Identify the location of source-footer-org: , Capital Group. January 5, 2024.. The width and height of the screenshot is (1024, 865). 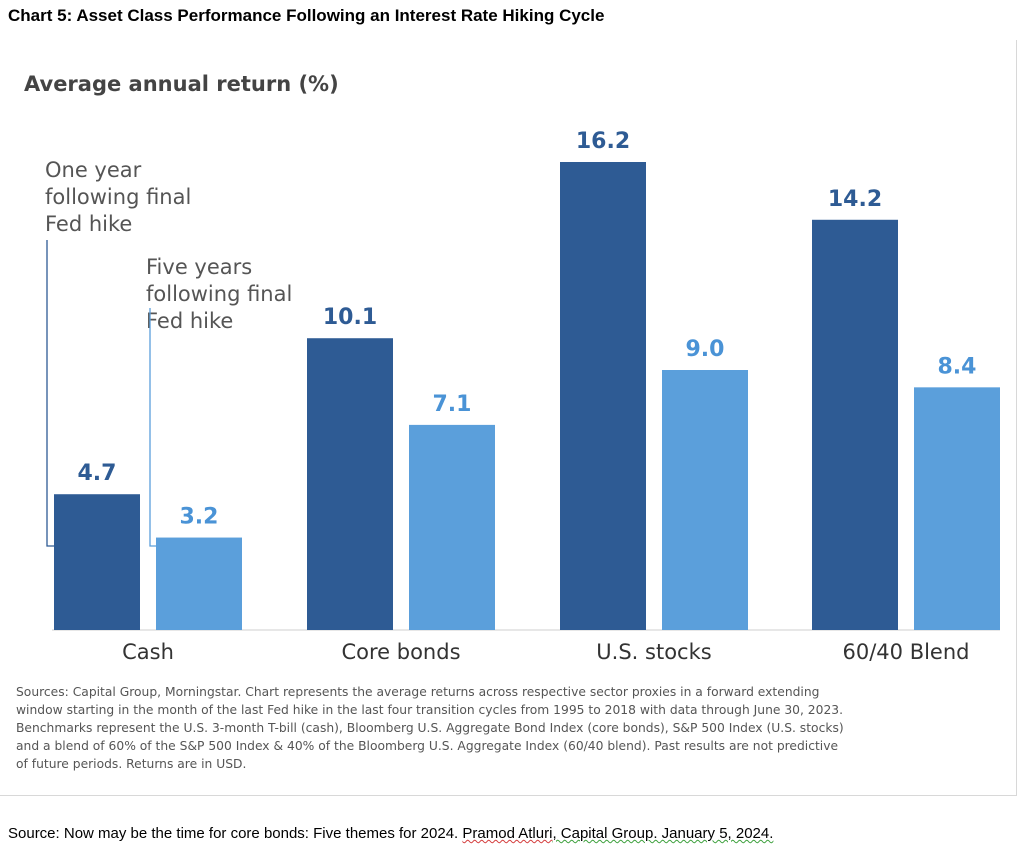
(663, 833).